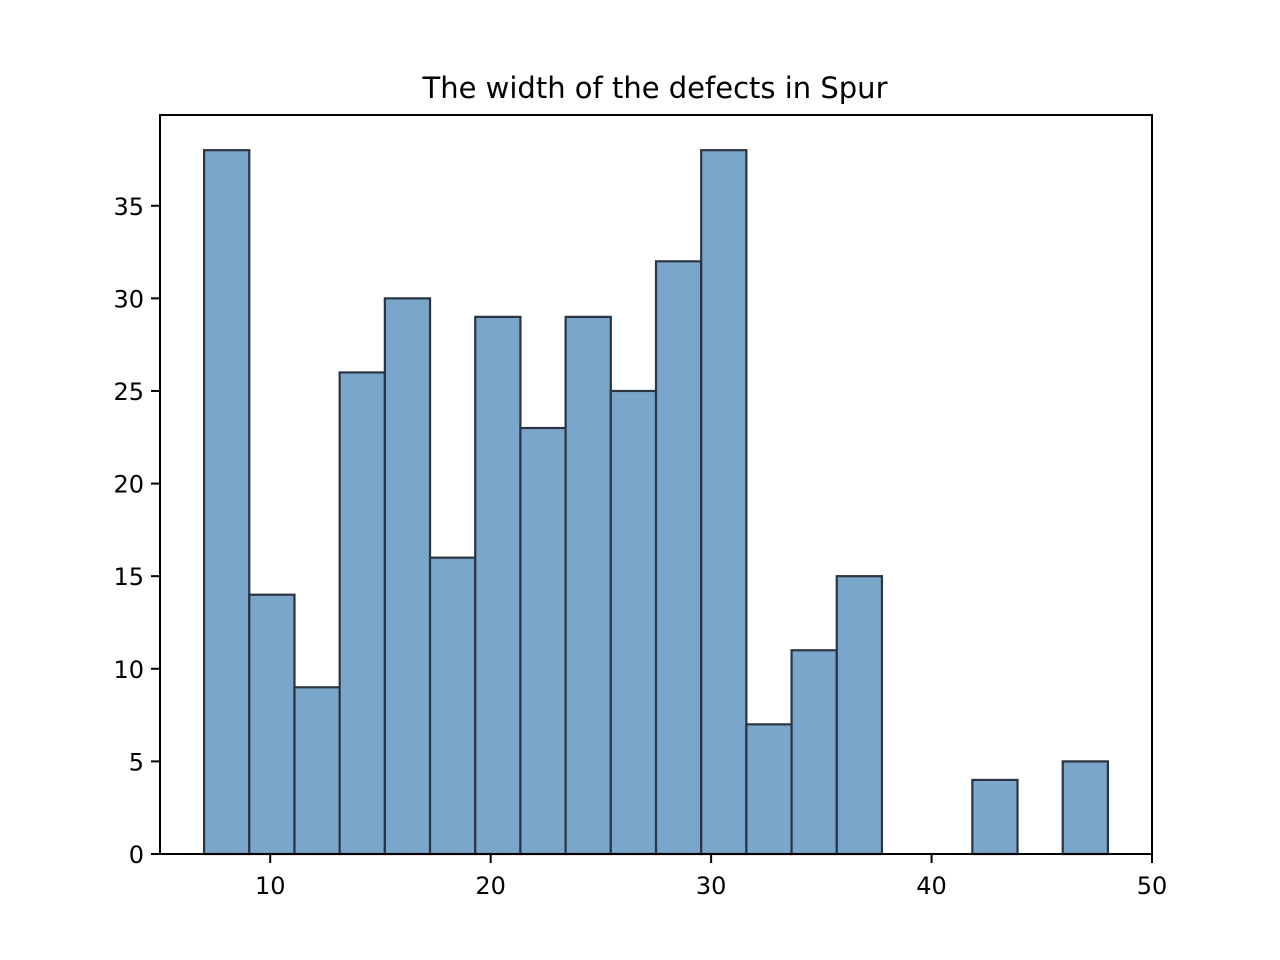 The width and height of the screenshot is (1280, 960). What do you see at coordinates (128, 485) in the screenshot?
I see `y-tick-label: 20` at bounding box center [128, 485].